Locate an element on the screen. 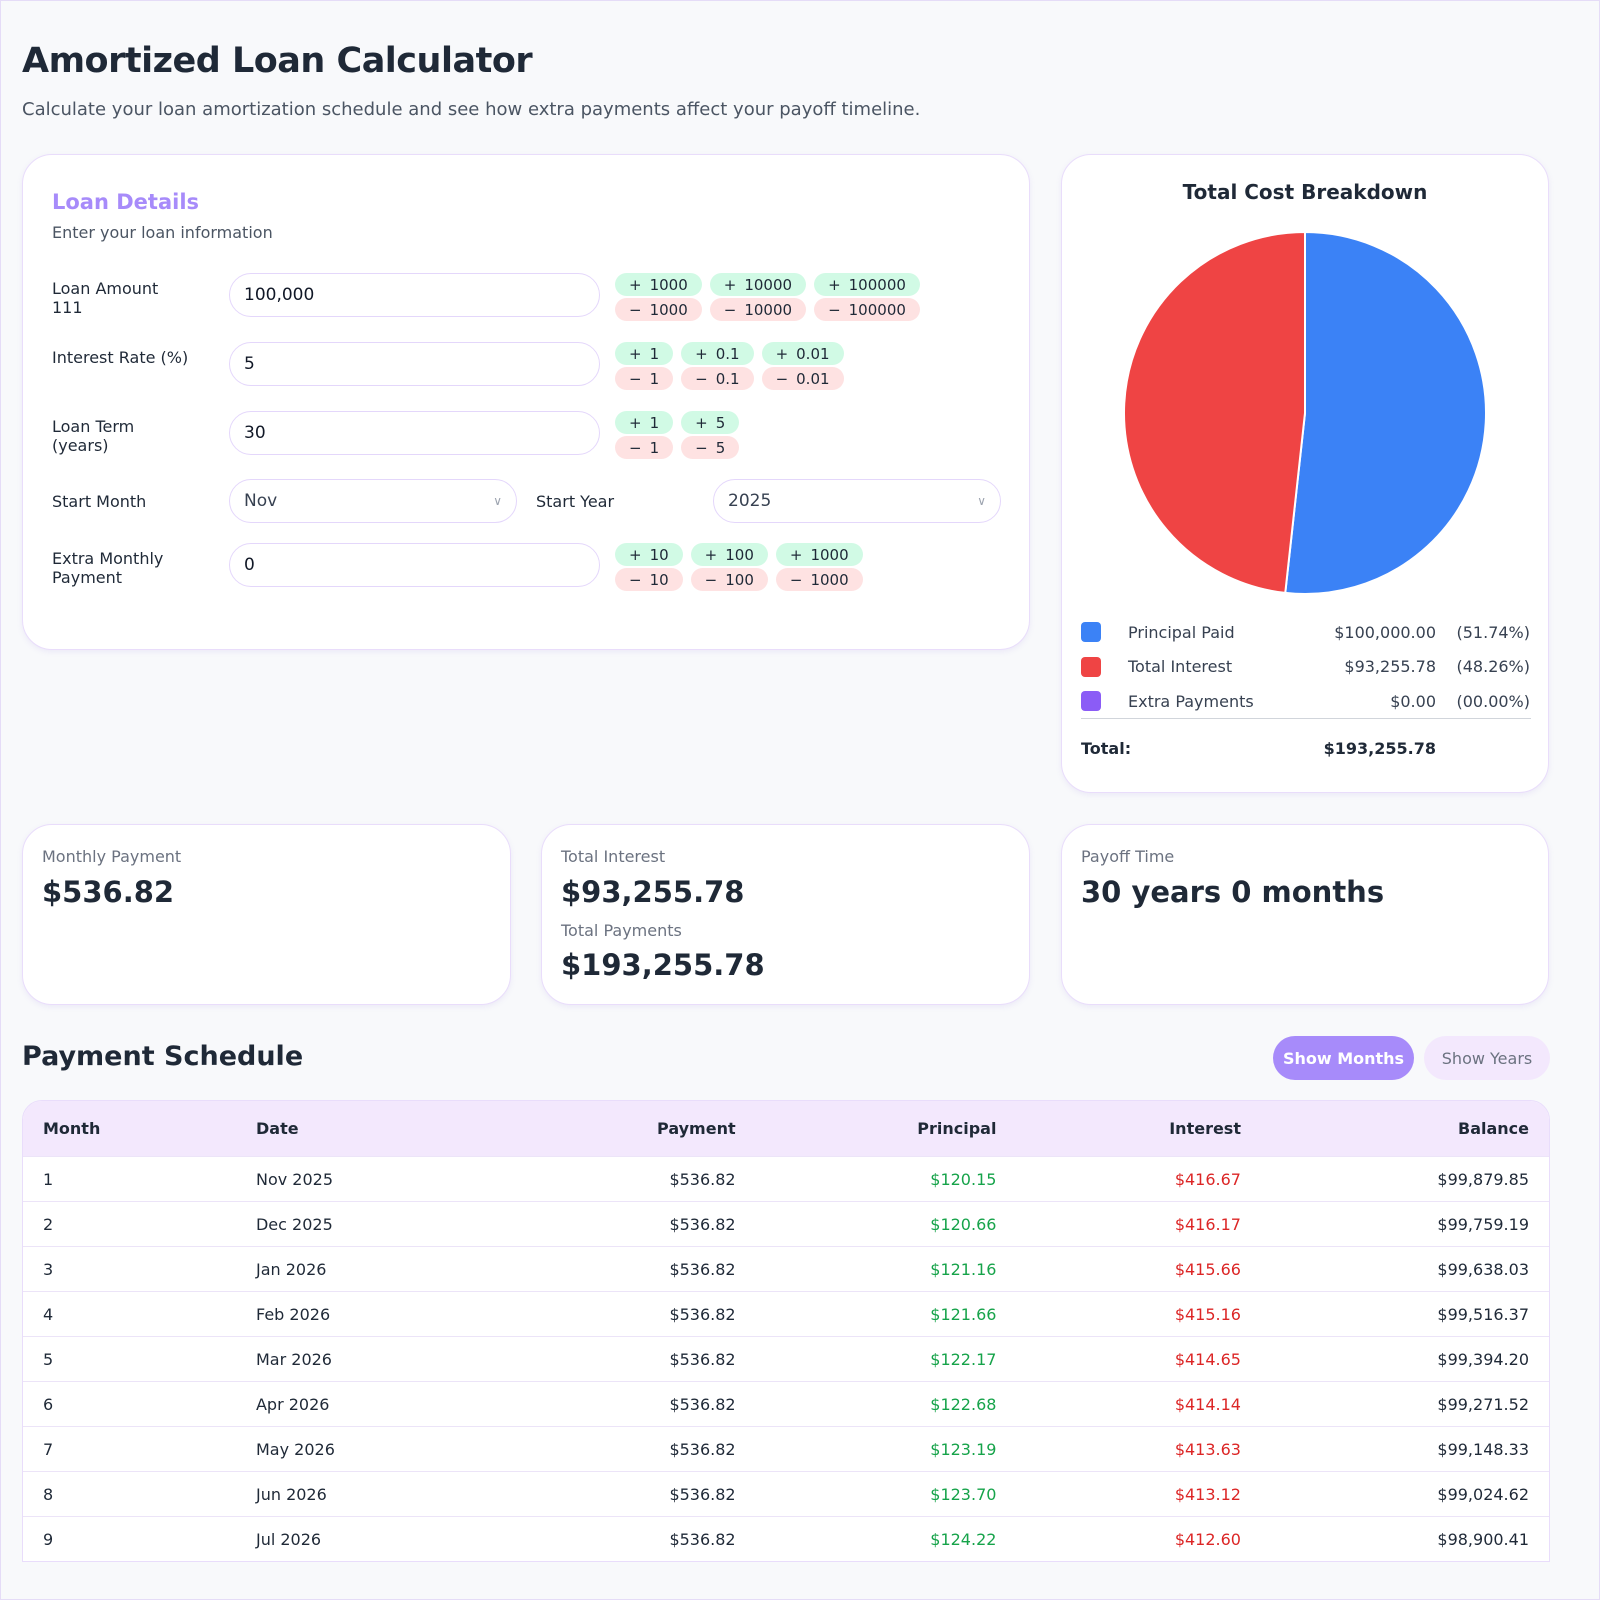 The width and height of the screenshot is (1600, 1600). increment-button: +100 is located at coordinates (729, 554).